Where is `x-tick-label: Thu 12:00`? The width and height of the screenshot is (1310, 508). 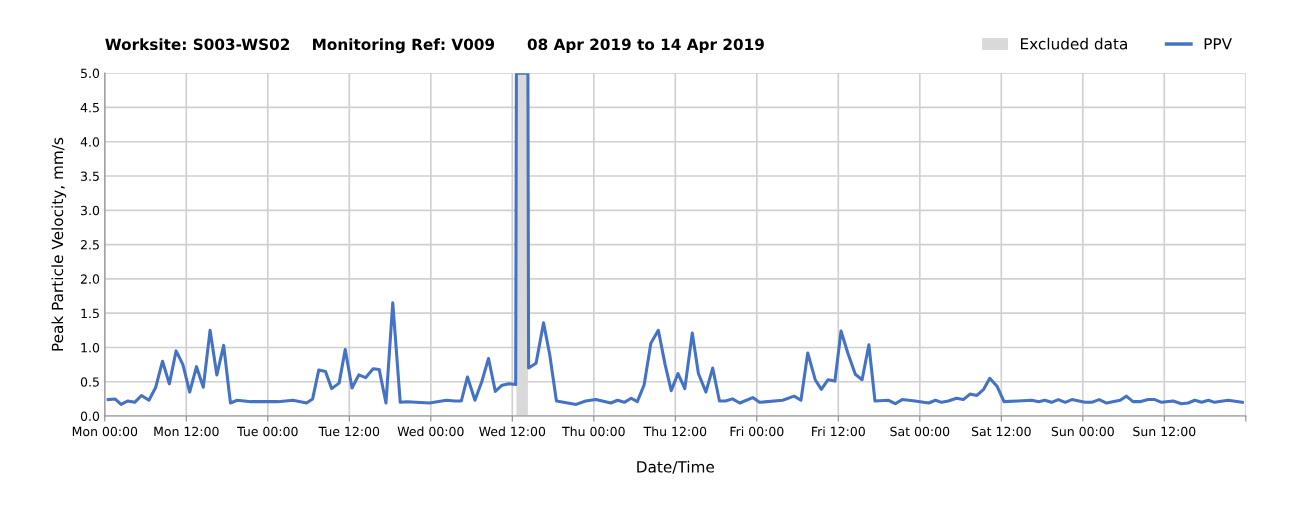
x-tick-label: Thu 12:00 is located at coordinates (675, 431).